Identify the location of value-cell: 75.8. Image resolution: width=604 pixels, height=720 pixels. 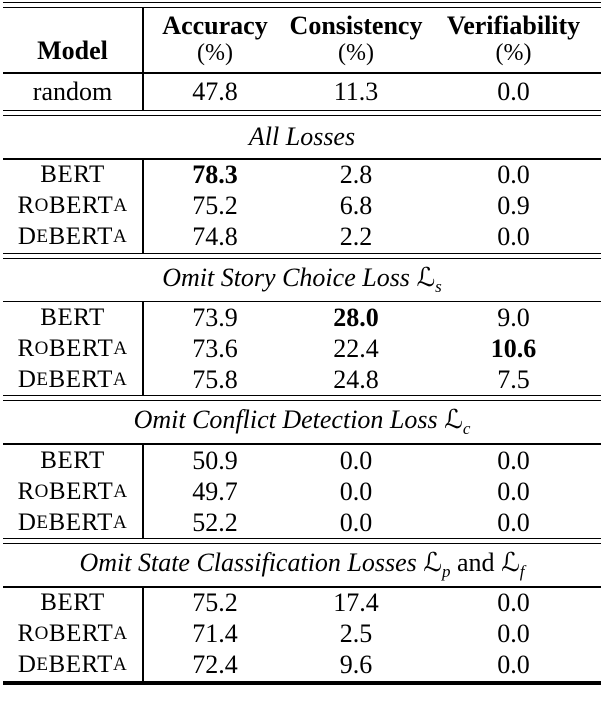
(214, 380).